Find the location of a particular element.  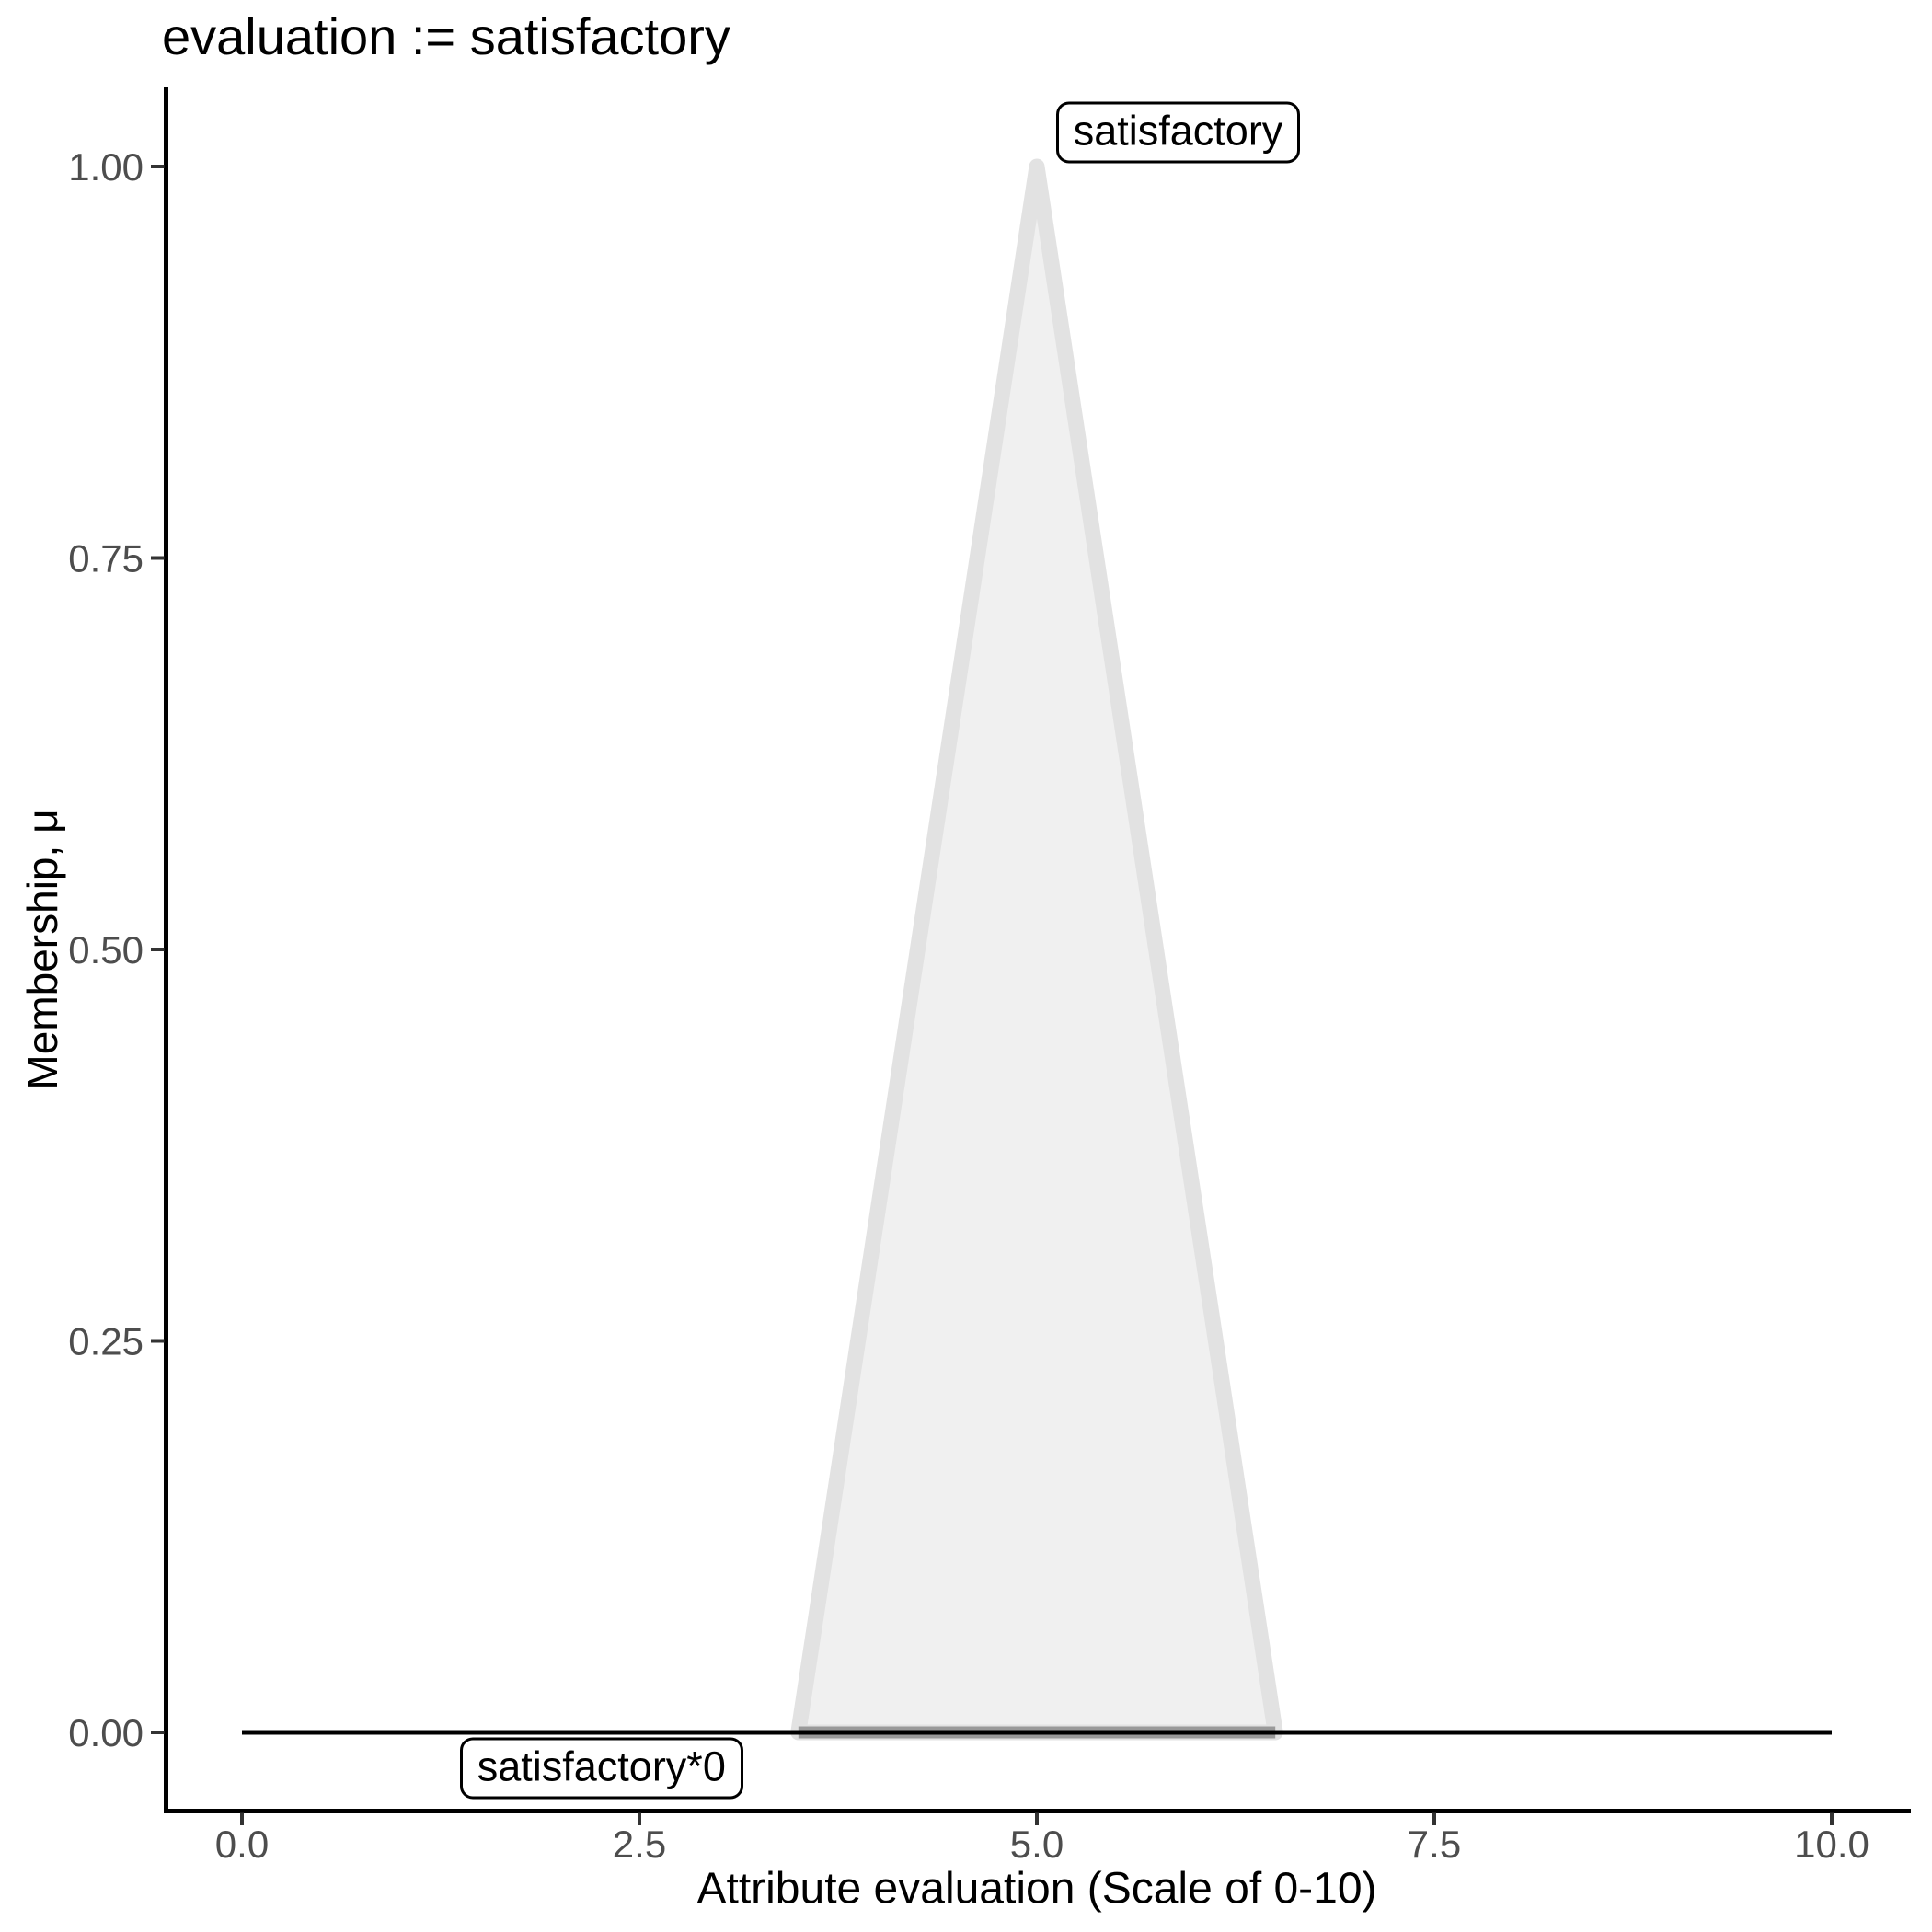

y-axis-title: Membership, μ is located at coordinates (42, 949).